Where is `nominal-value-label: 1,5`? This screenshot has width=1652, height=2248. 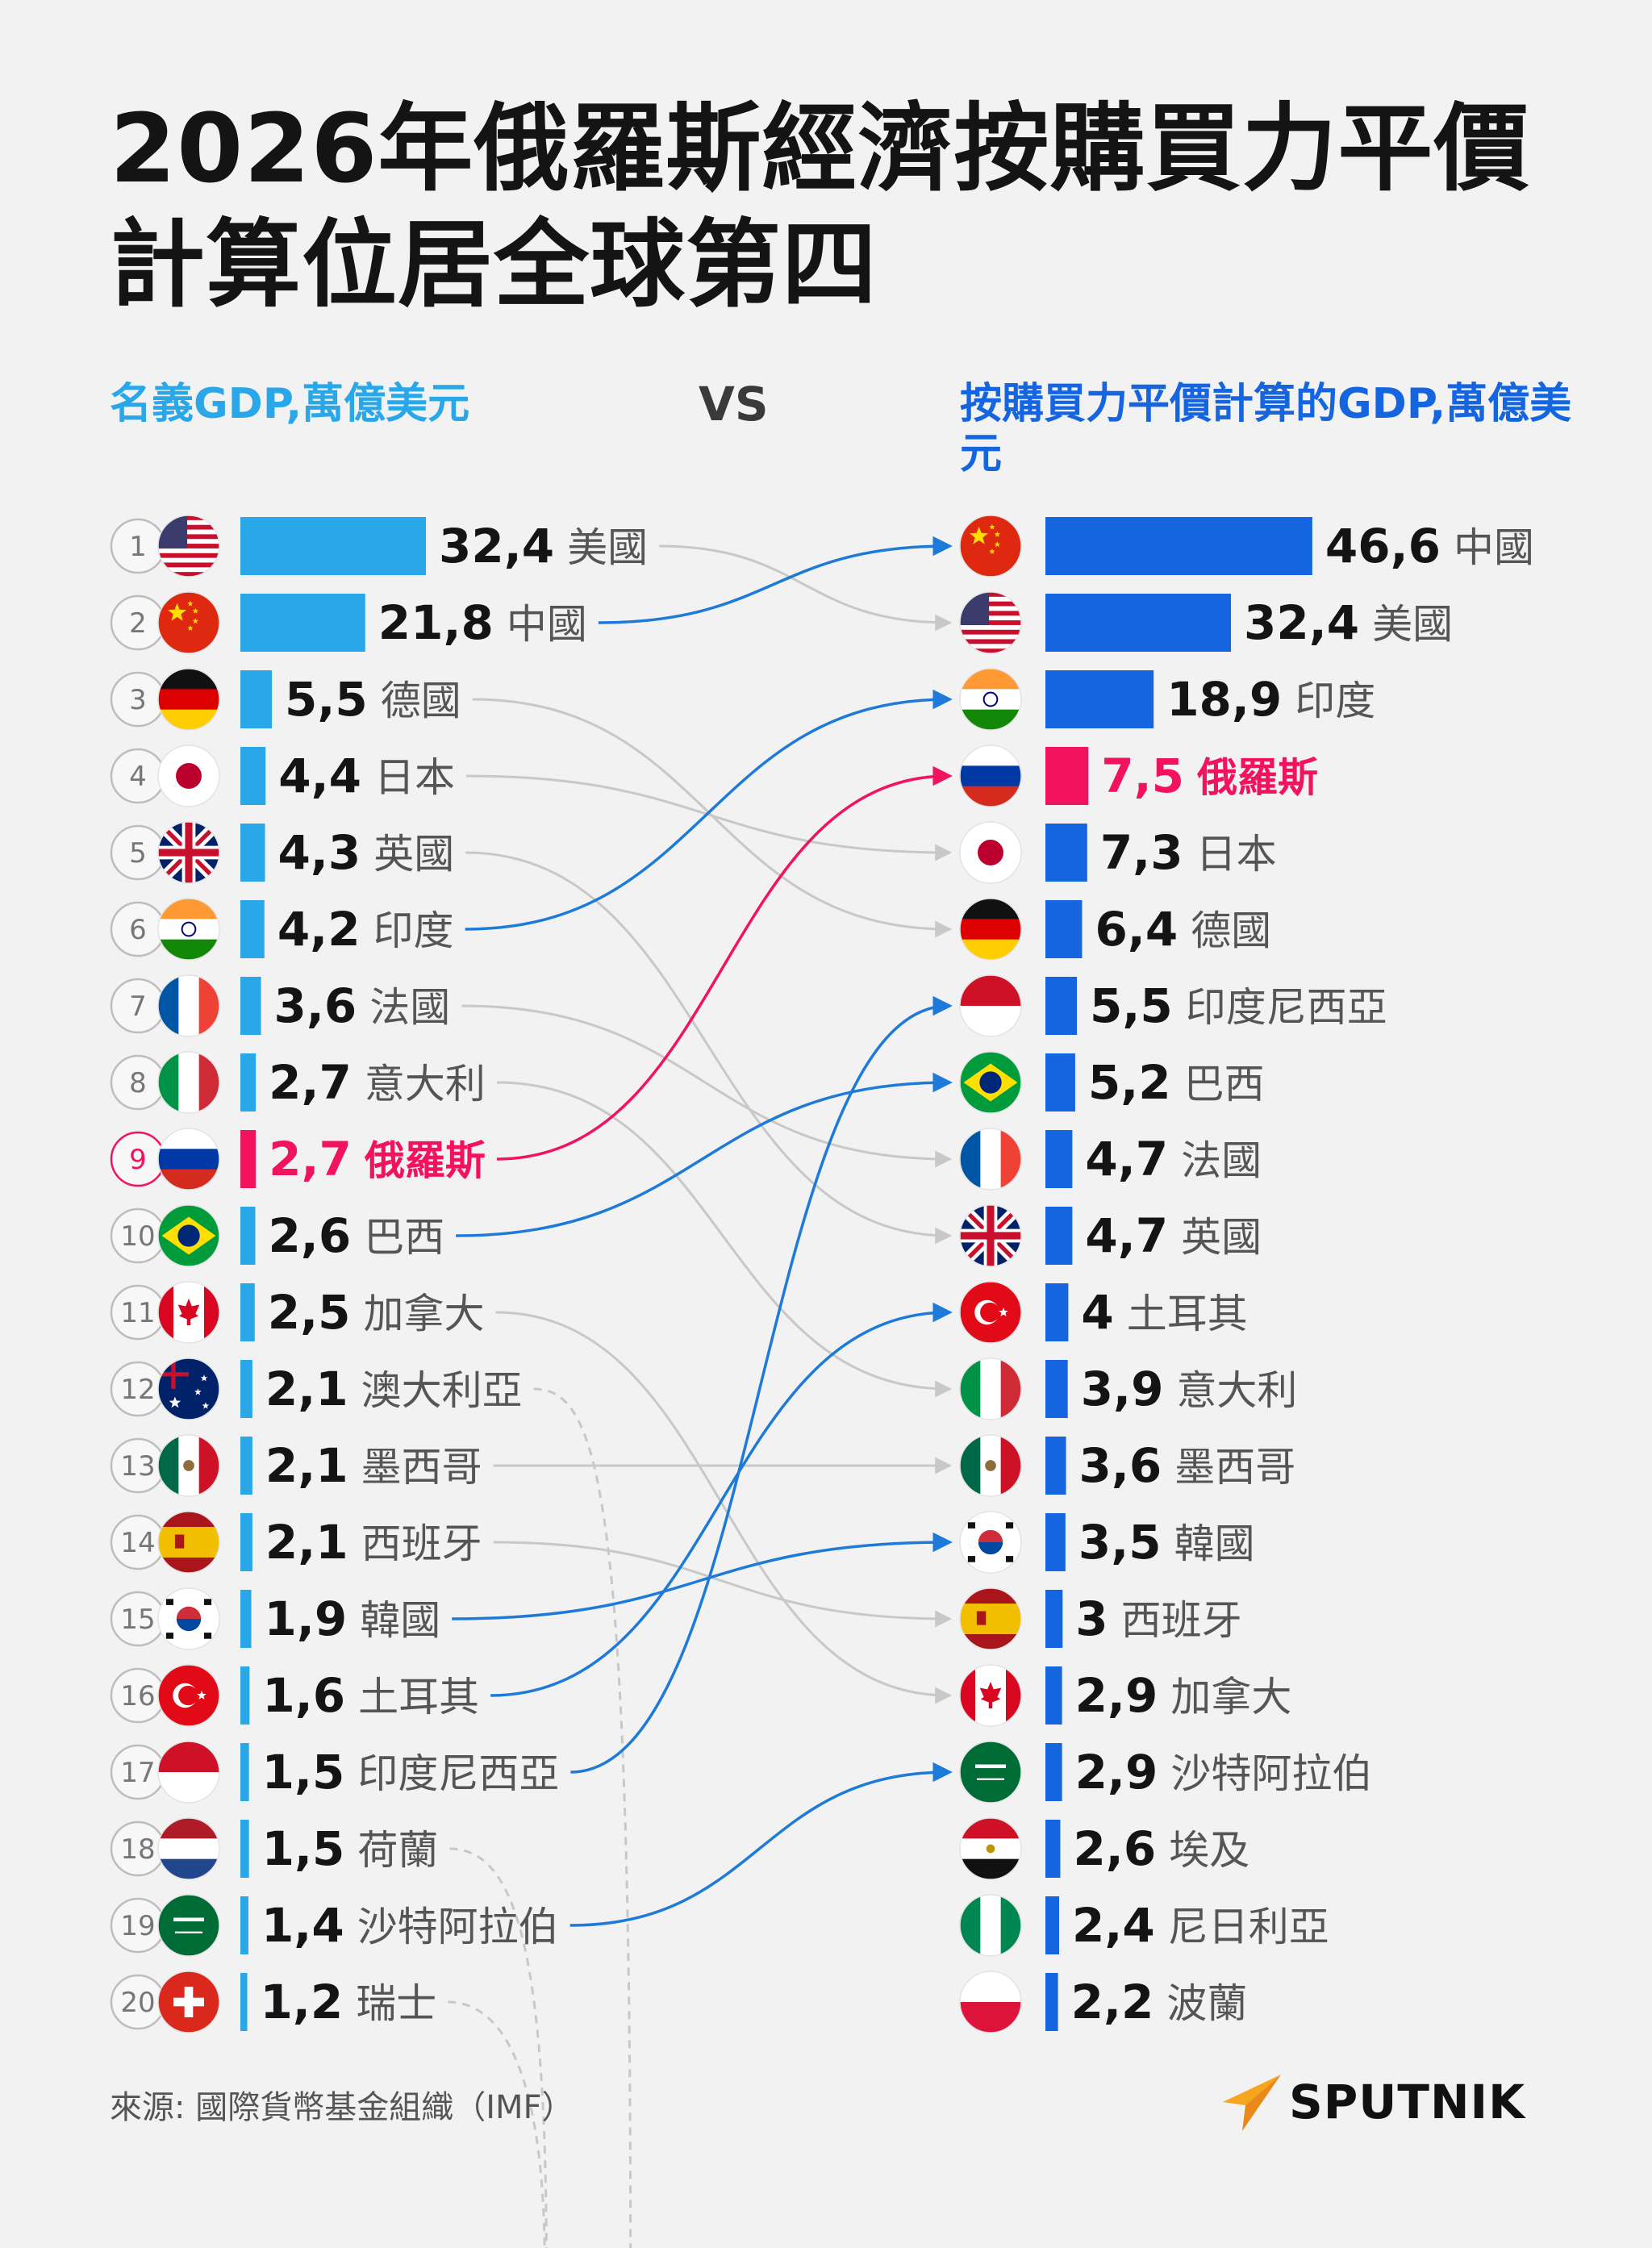 nominal-value-label: 1,5 is located at coordinates (303, 1772).